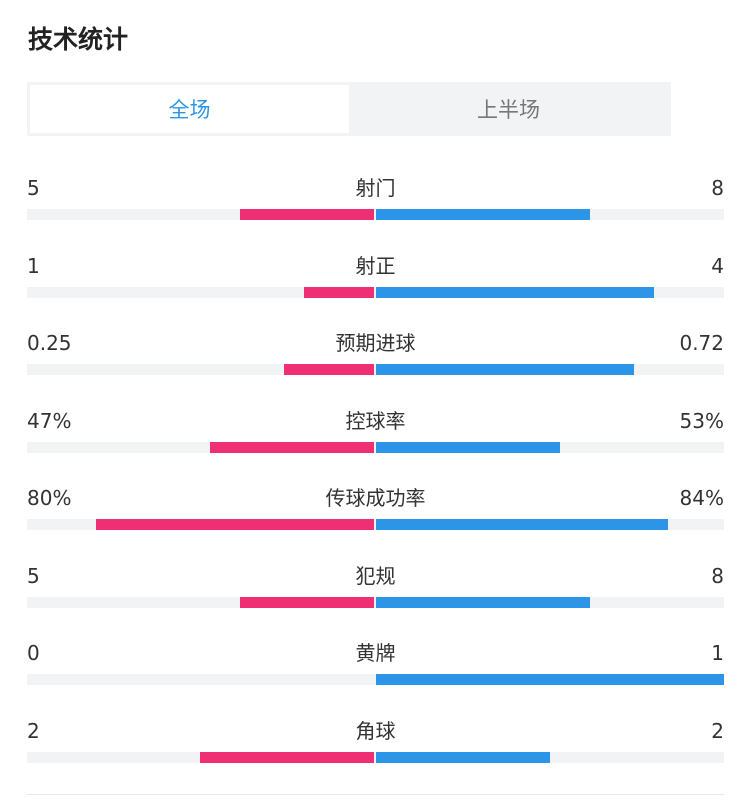 This screenshot has height=808, width=750. I want to click on home-value: 0.25, so click(49, 343).